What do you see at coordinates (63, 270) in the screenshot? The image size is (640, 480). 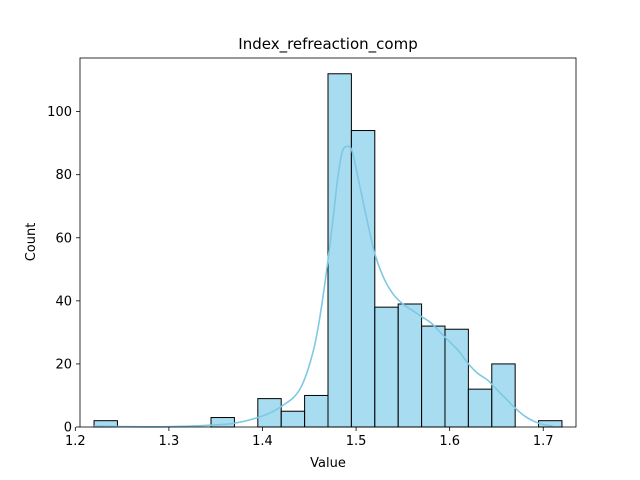 I see `y-ticks-group: 0 20 40 60 80 100` at bounding box center [63, 270].